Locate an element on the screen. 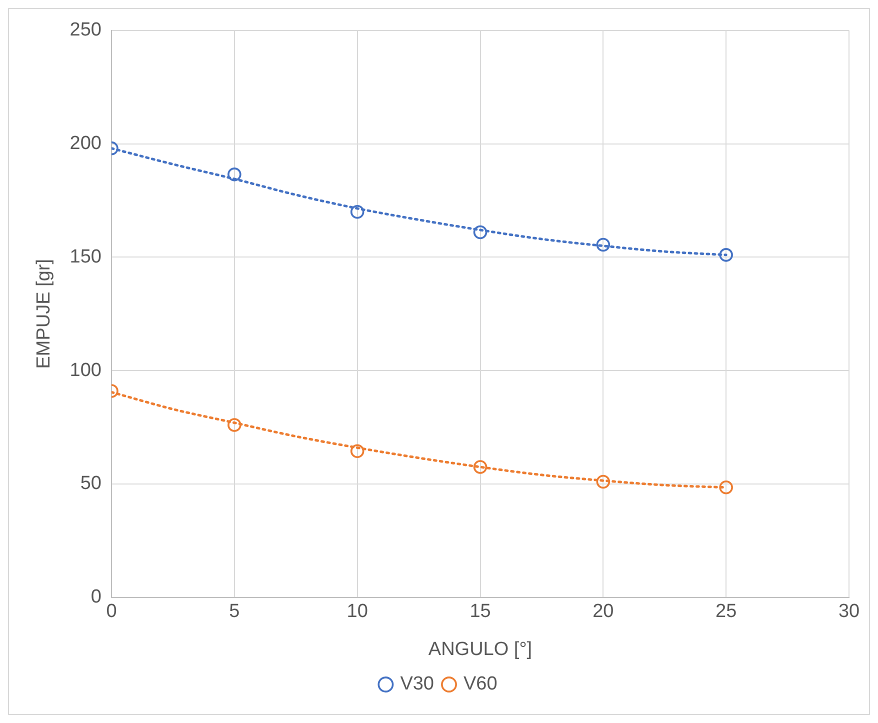 The height and width of the screenshot is (723, 878). x-tick-label: 10 is located at coordinates (357, 611).